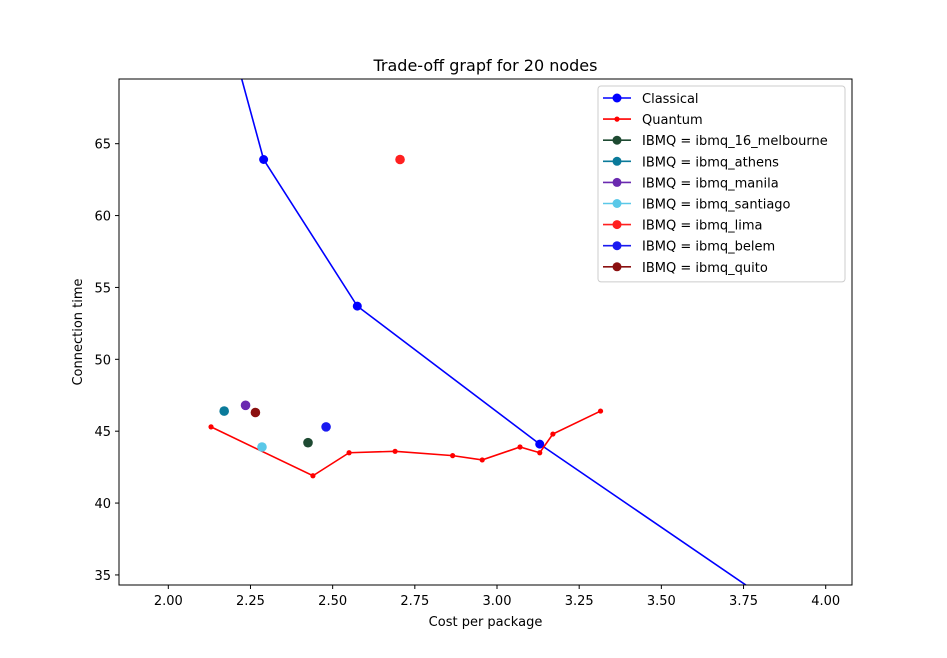  What do you see at coordinates (262, 447) in the screenshot?
I see `data-point-ibmq-ibmq-santiago` at bounding box center [262, 447].